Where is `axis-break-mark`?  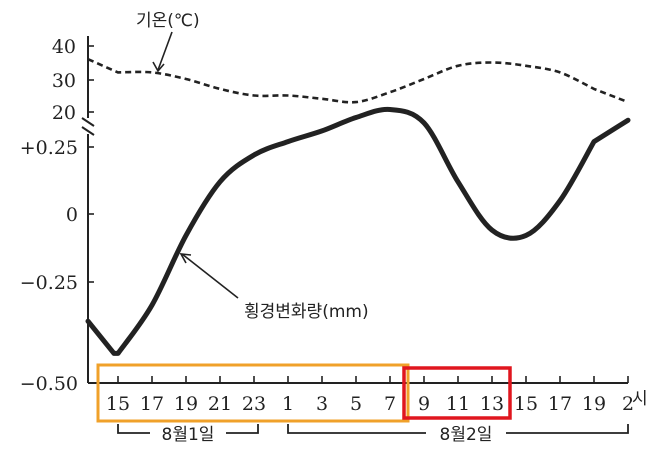 axis-break-mark is located at coordinates (88, 126).